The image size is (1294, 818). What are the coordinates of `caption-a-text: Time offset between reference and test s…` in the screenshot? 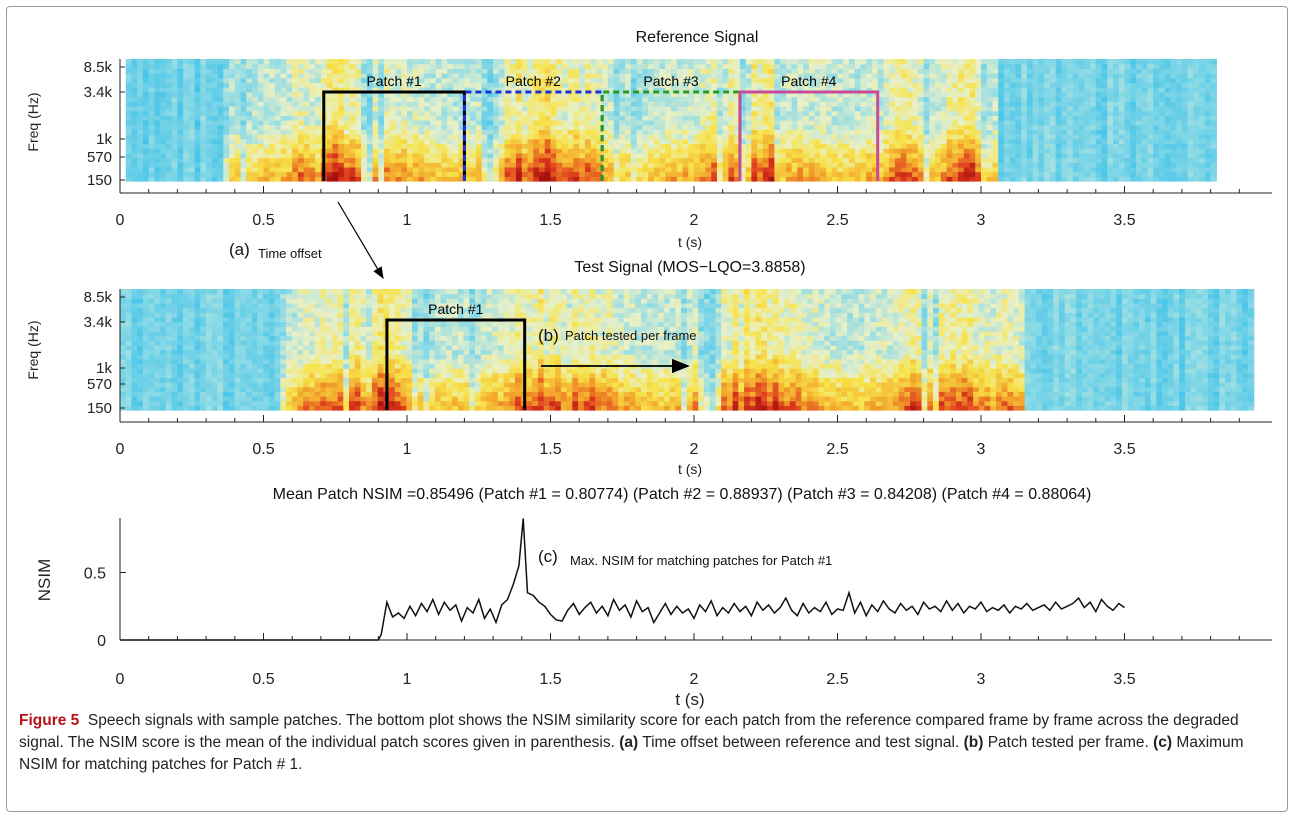 It's located at (801, 742).